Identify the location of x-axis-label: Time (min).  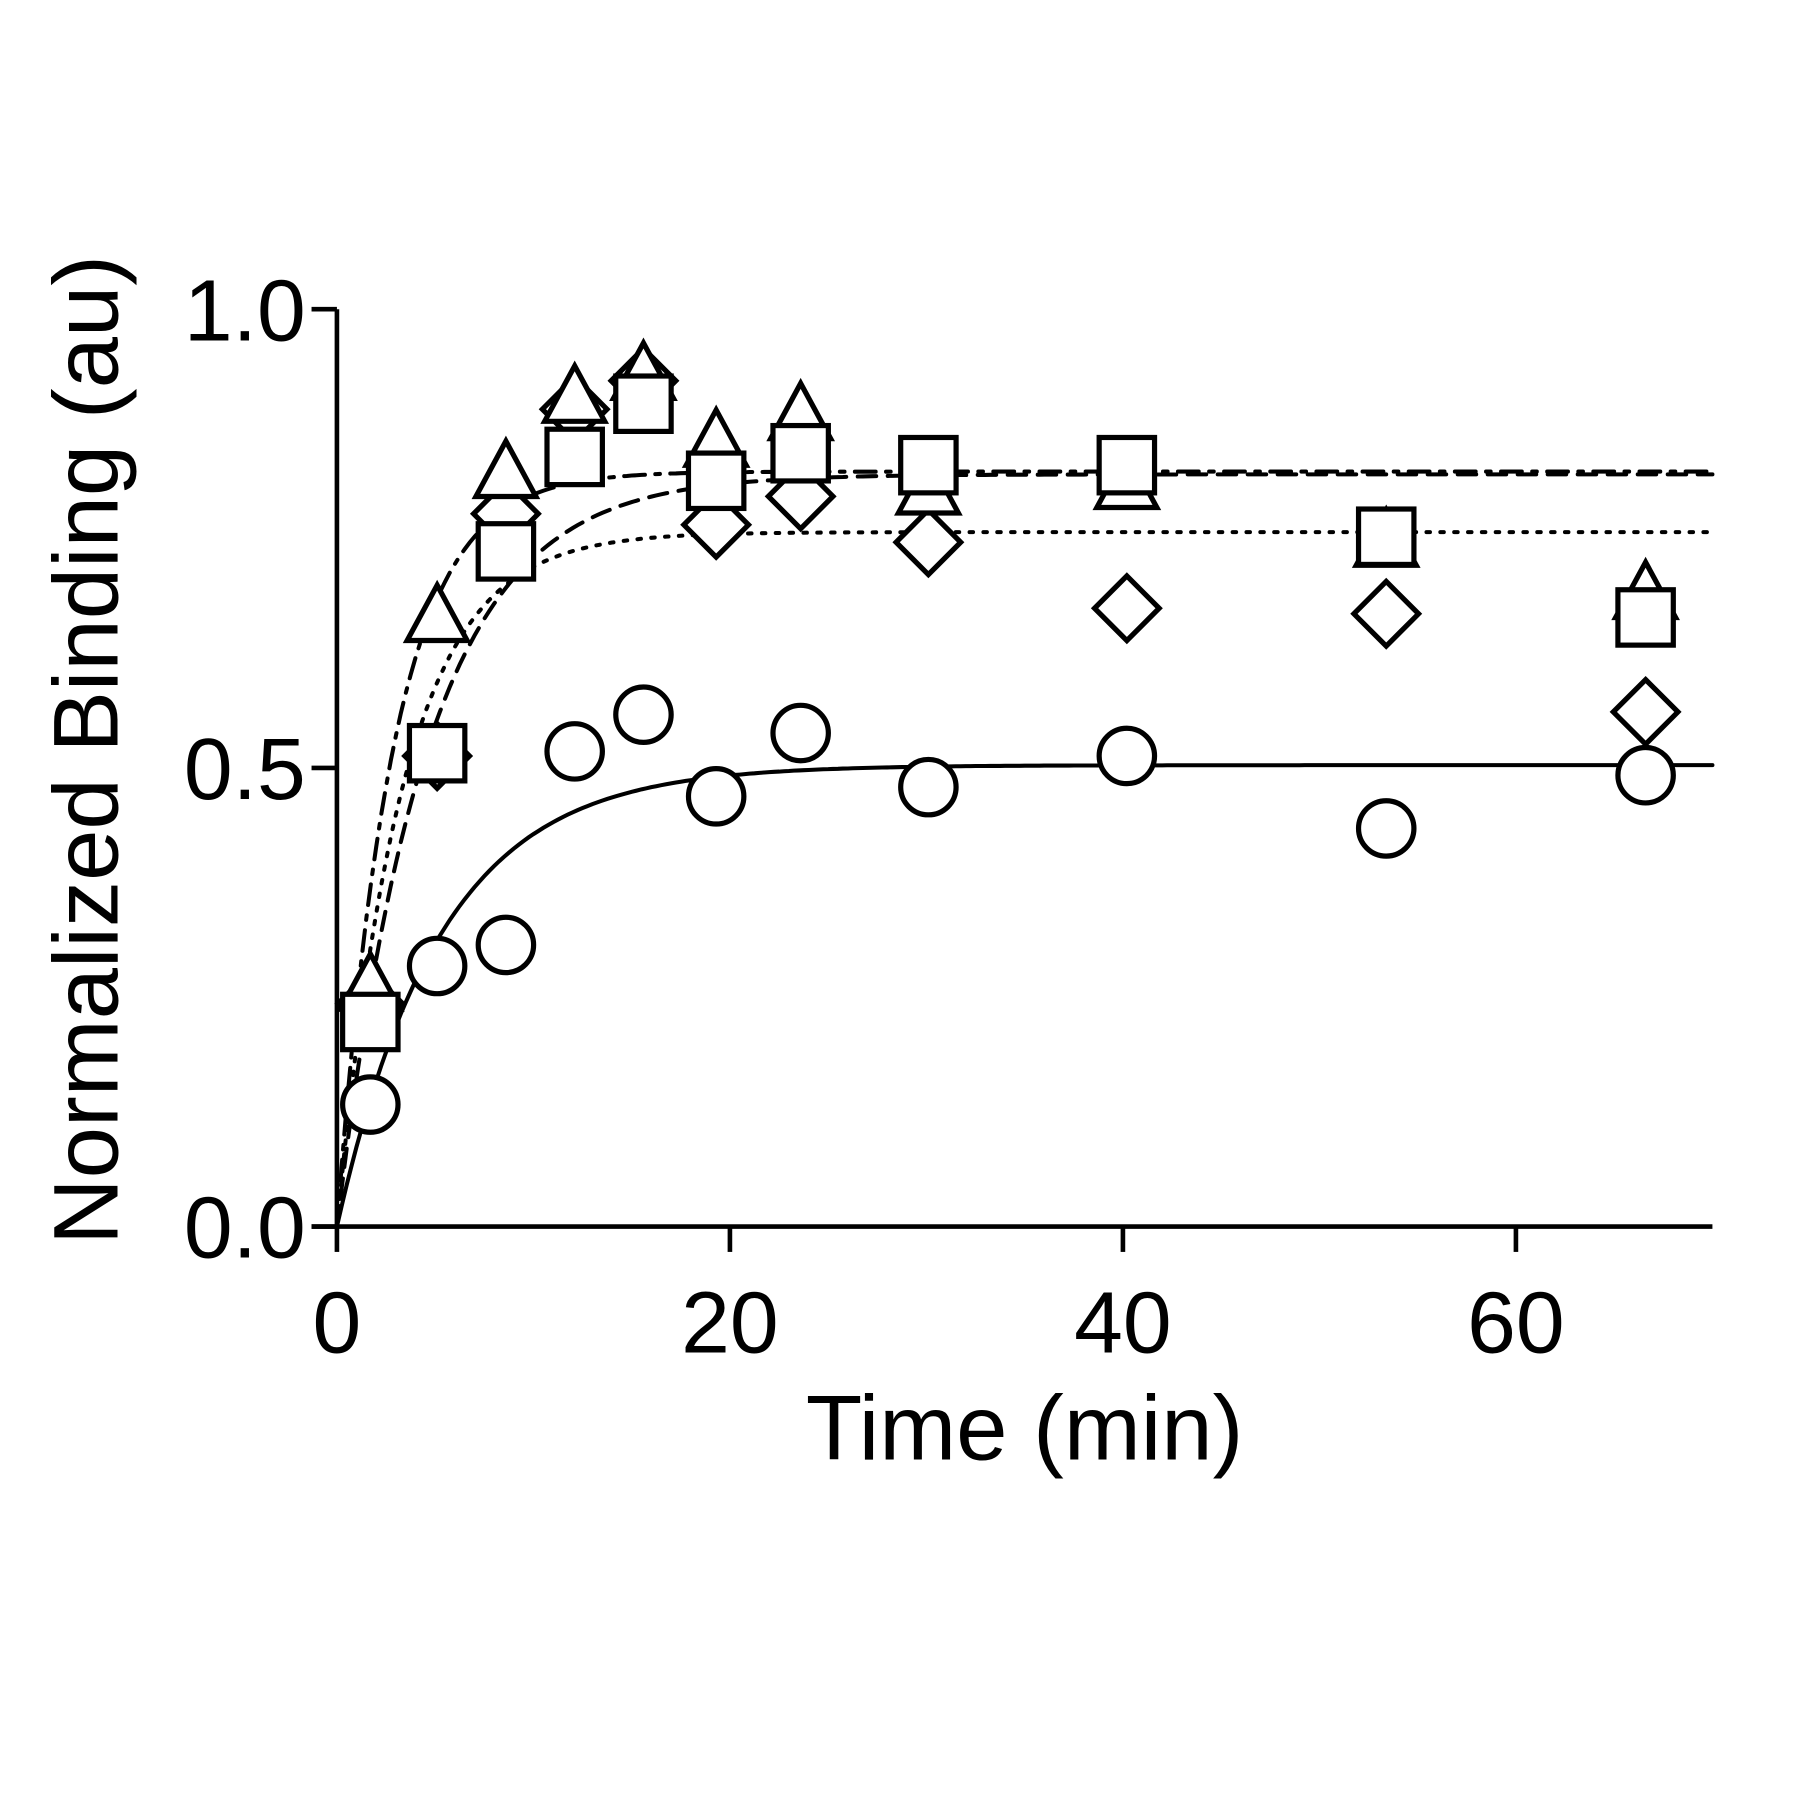
(1025, 1428).